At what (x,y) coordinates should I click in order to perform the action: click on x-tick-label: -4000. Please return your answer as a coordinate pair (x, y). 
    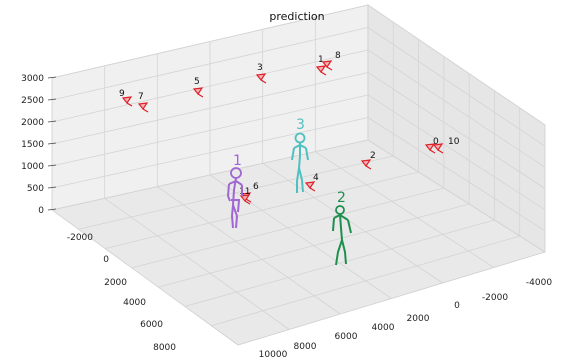
    Looking at the image, I should click on (539, 283).